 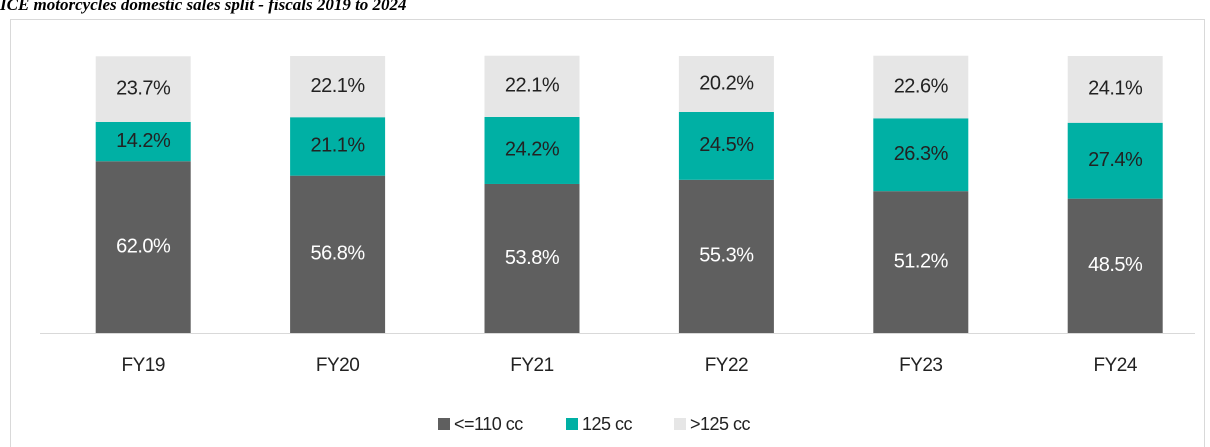 I want to click on legend-label: 125 cc, so click(x=607, y=424).